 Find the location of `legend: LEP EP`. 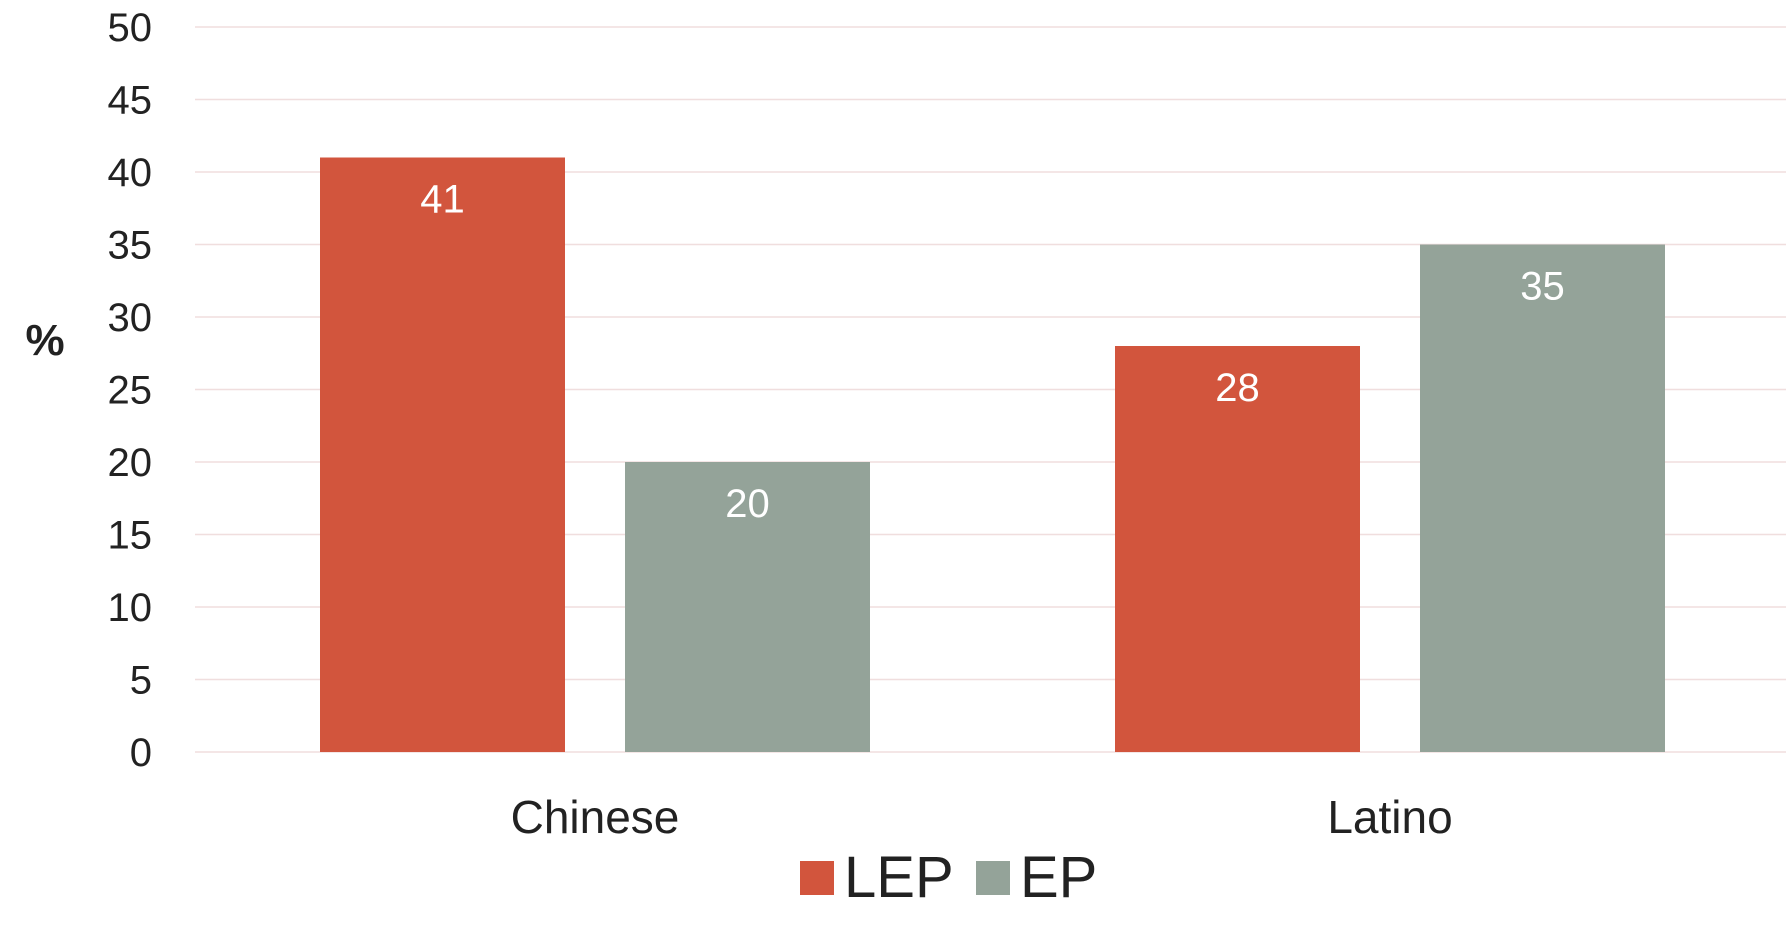

legend: LEP EP is located at coordinates (948, 877).